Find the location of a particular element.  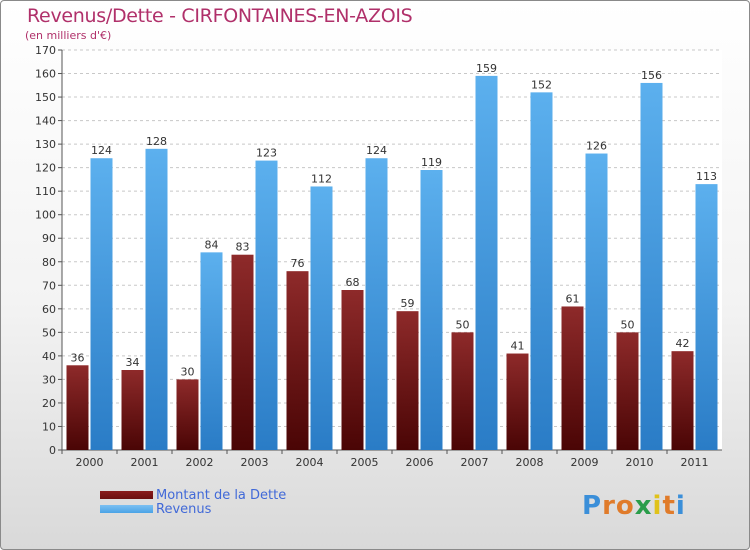

x-tick-label: 2000 is located at coordinates (90, 462).